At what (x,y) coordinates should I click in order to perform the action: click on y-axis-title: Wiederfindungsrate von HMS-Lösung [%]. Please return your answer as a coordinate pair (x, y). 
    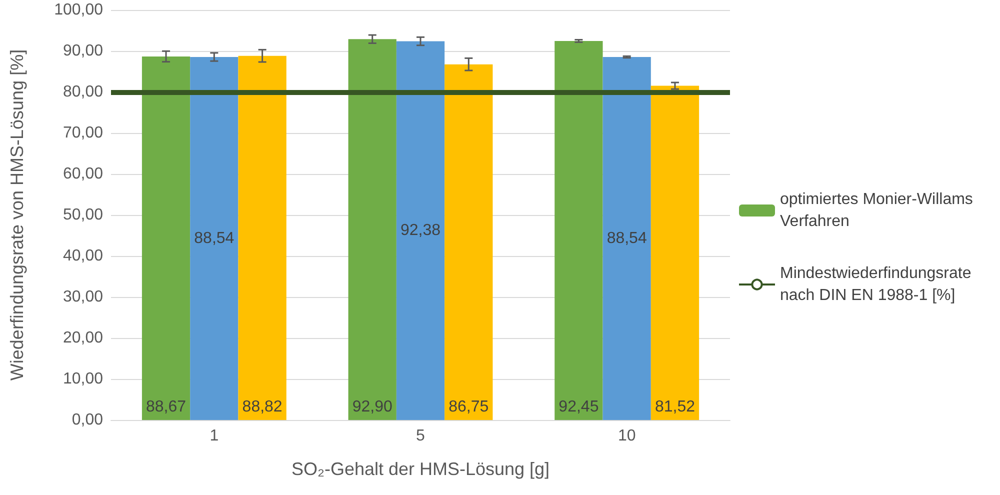
    Looking at the image, I should click on (17, 215).